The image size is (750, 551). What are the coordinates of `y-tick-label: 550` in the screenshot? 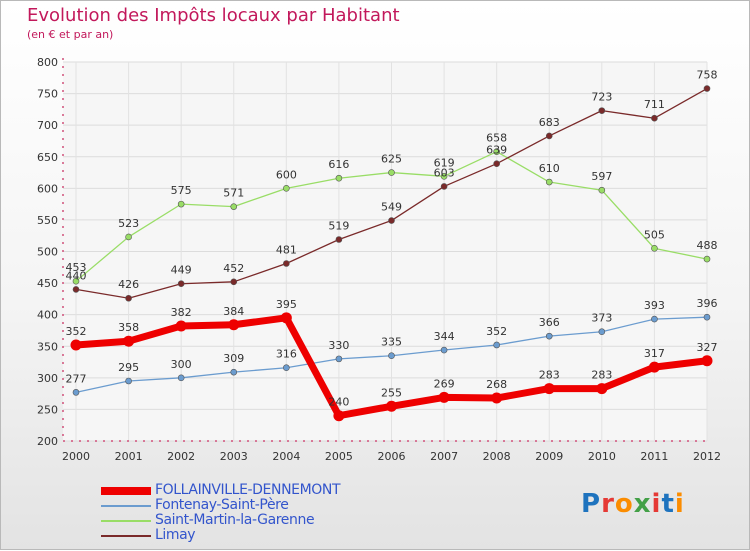 It's located at (47, 220).